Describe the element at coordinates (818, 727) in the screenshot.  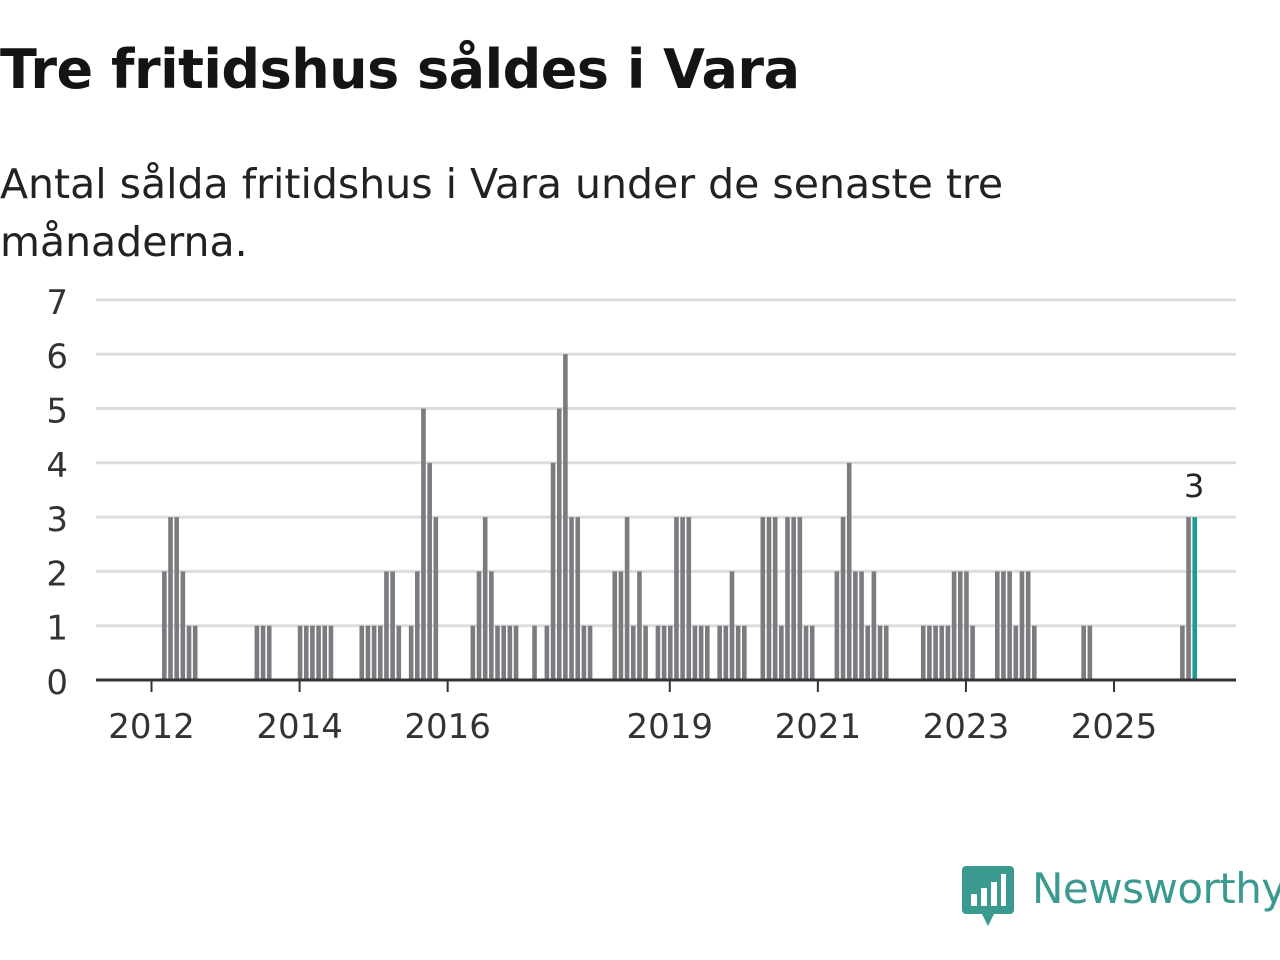
I see `x-tick-label: 2021` at that location.